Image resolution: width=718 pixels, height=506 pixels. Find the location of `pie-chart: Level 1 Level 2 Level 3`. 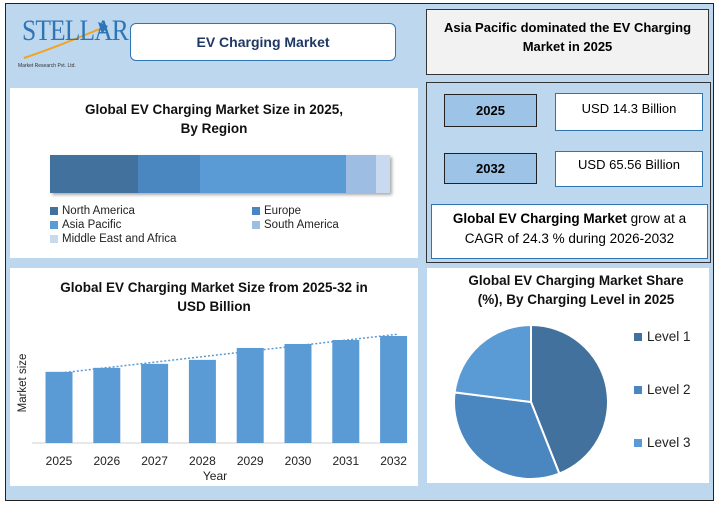

pie-chart: Level 1 Level 2 Level 3 is located at coordinates (572, 401).